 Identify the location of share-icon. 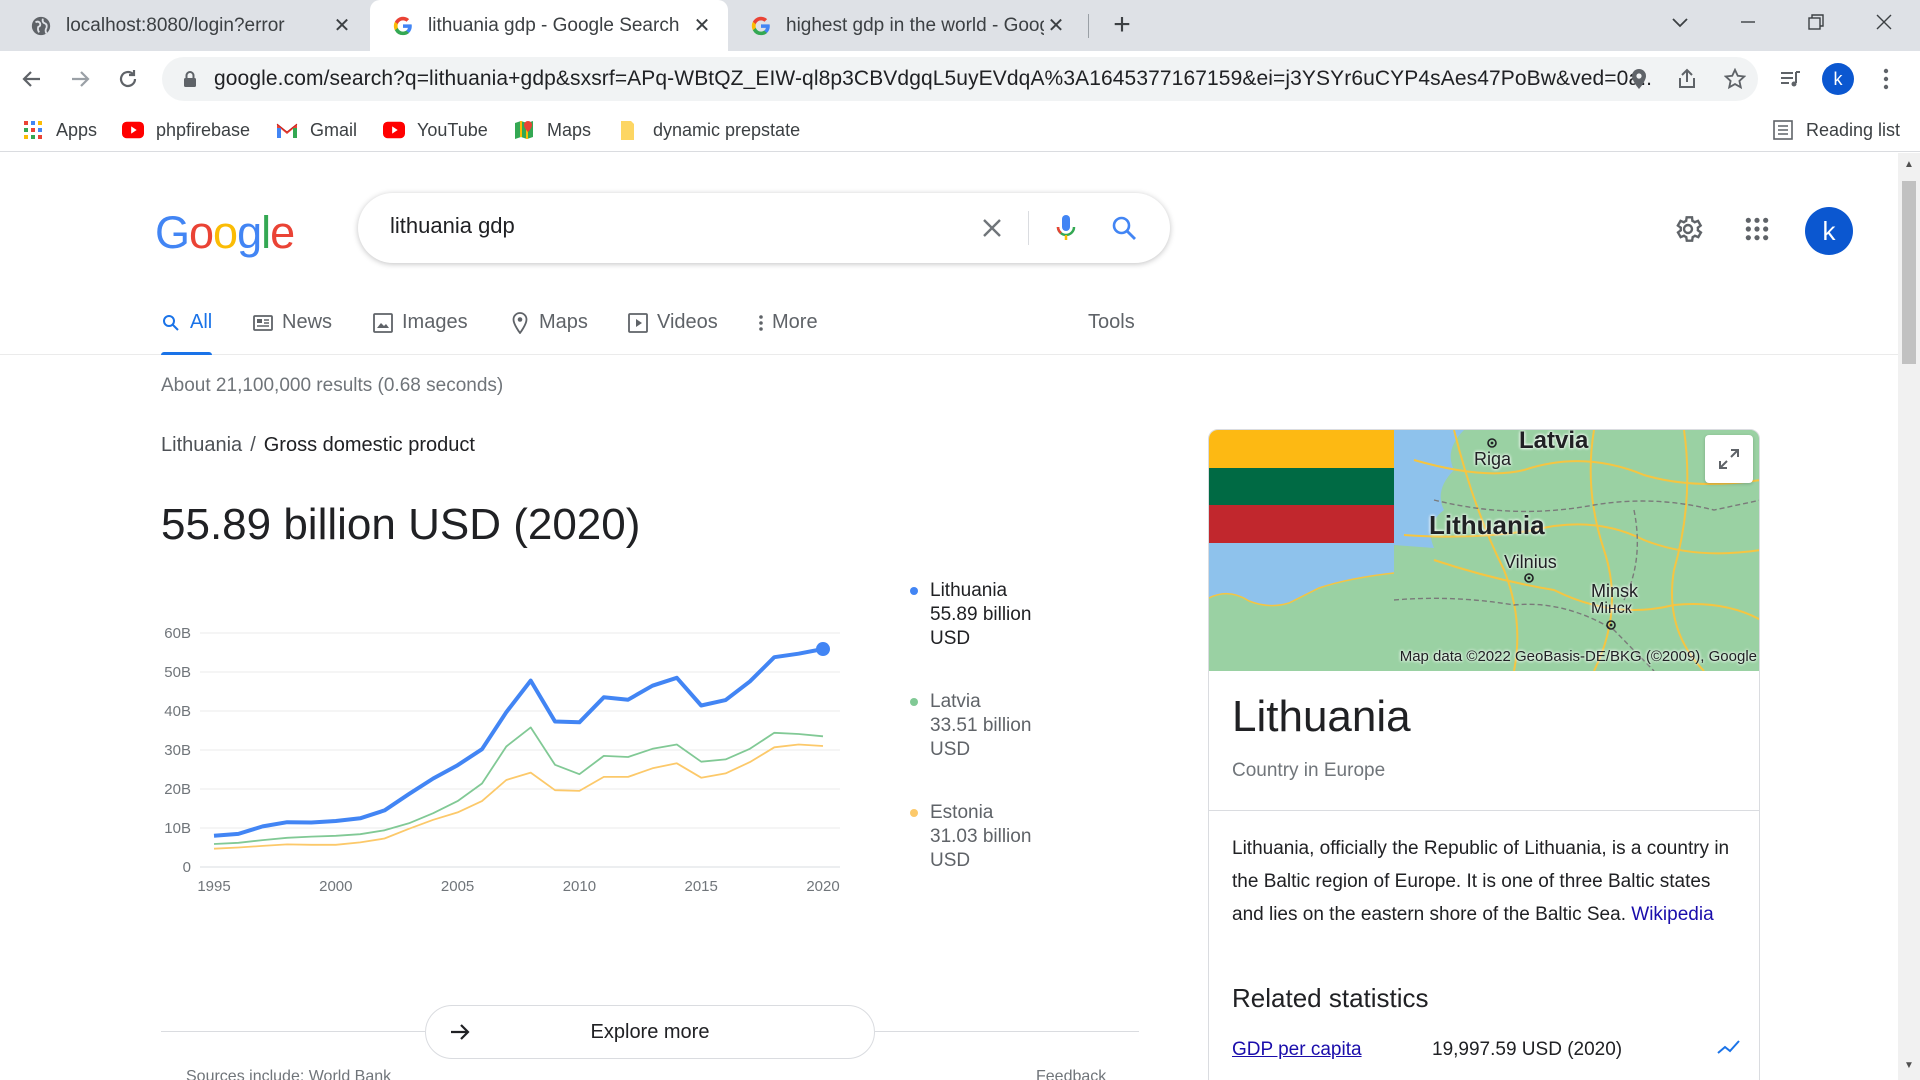
(1687, 79).